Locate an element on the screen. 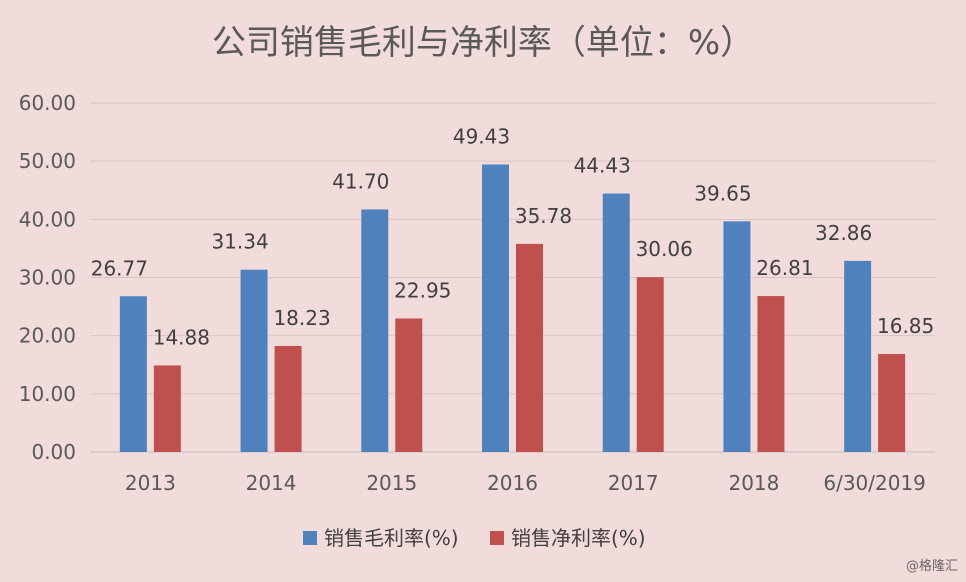 The width and height of the screenshot is (966, 582). data-label-gross-margin: 41.70 is located at coordinates (360, 181).